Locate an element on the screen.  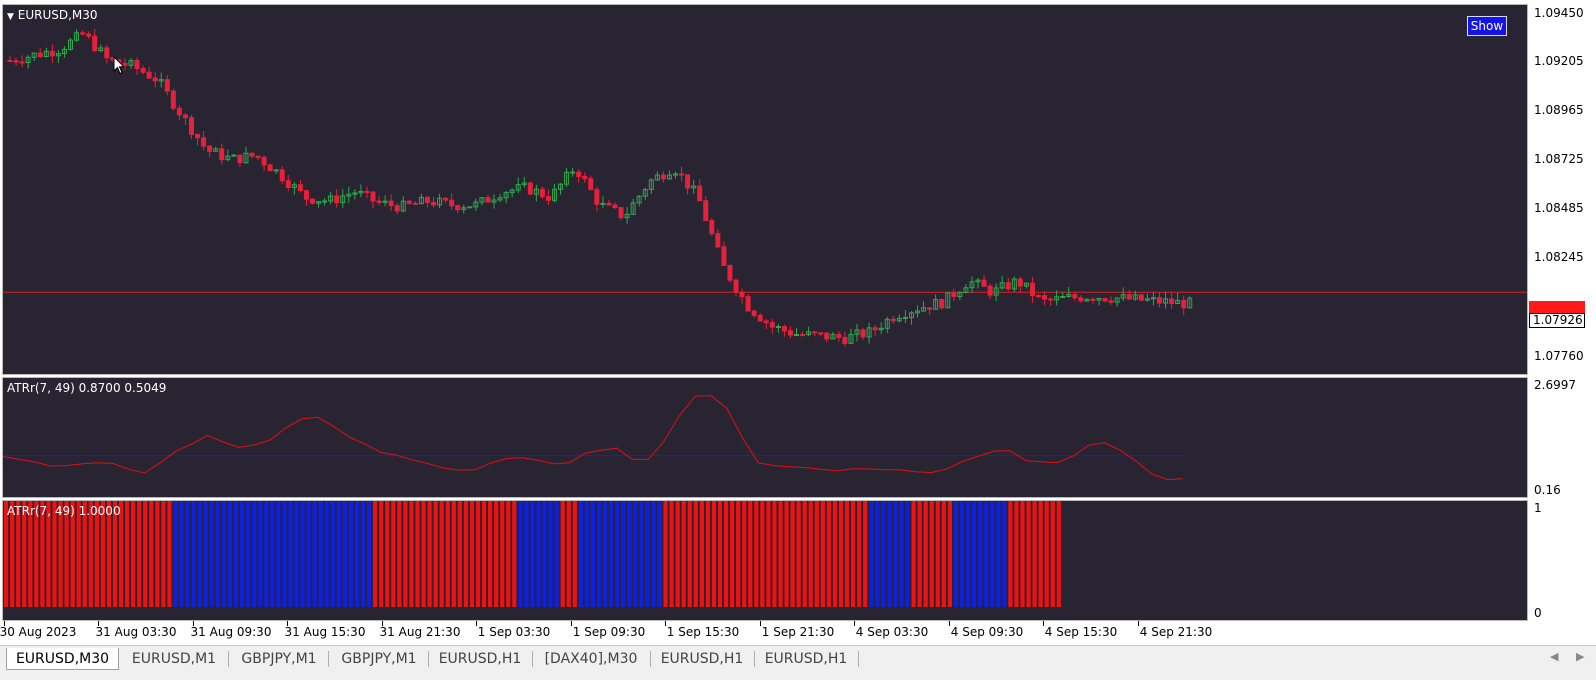
triangle-down-icon: ▼ is located at coordinates (10, 17).